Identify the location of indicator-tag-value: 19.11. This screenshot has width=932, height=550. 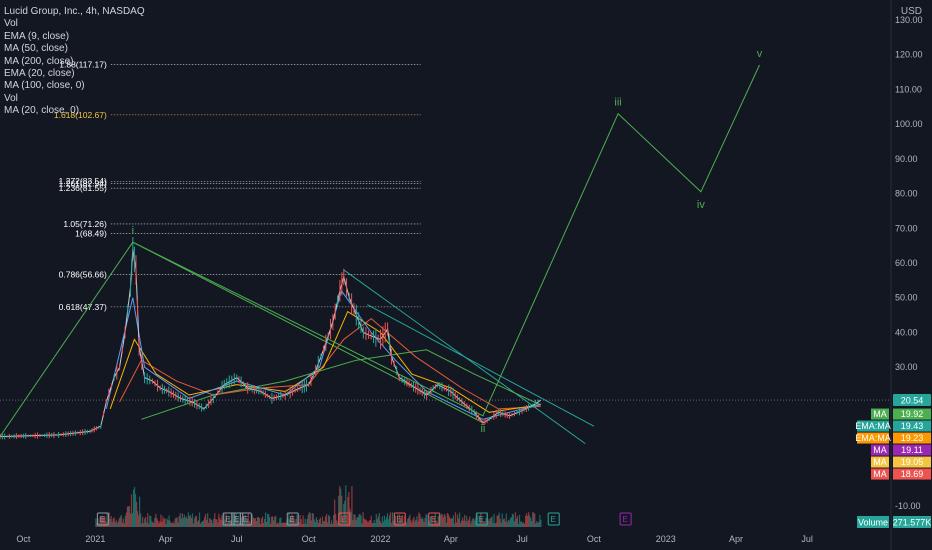
(912, 450).